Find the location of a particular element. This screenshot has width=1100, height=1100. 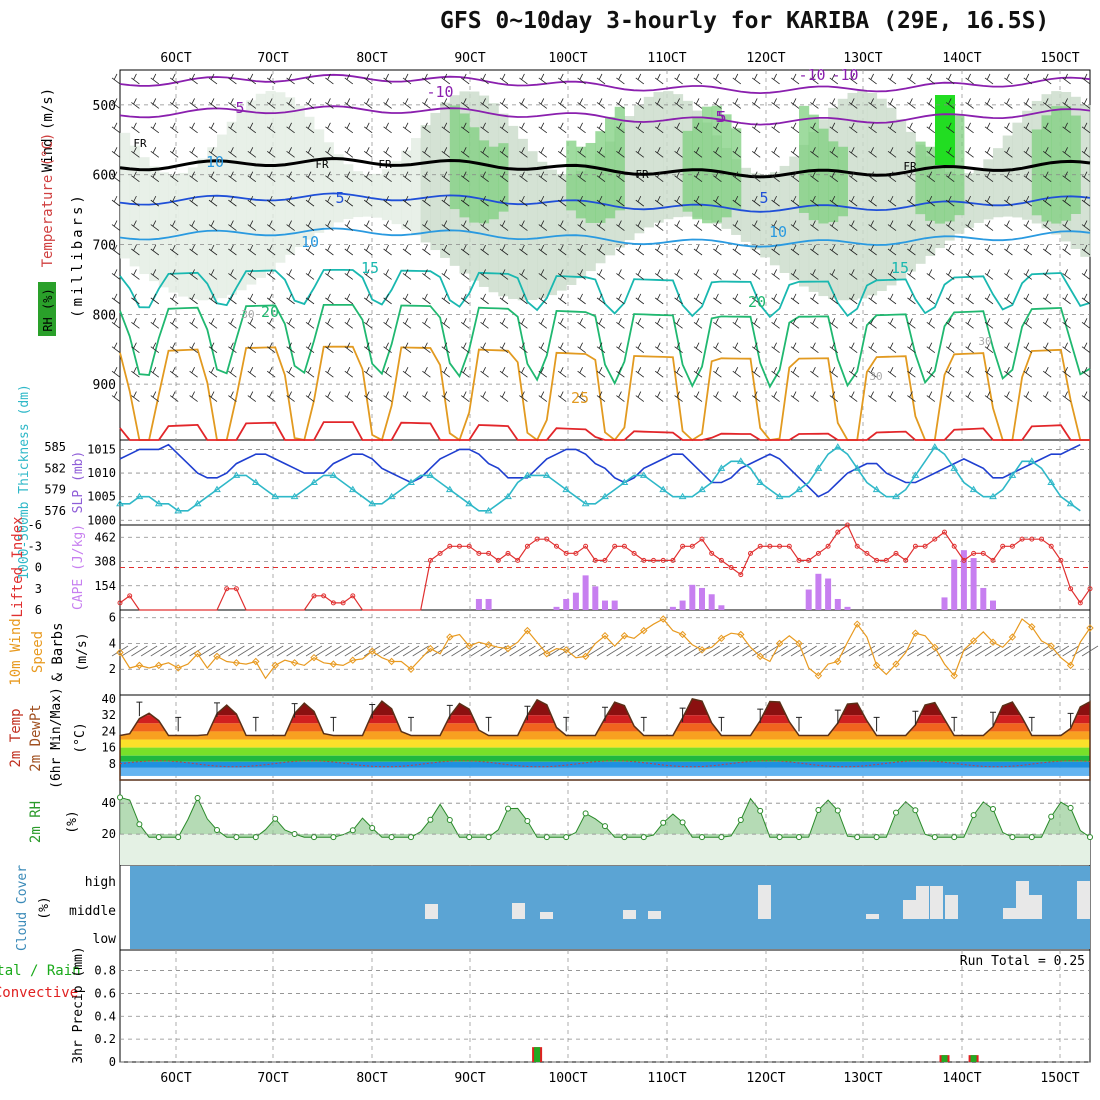

y-tick-temp-3: 16 is located at coordinates (109, 748).